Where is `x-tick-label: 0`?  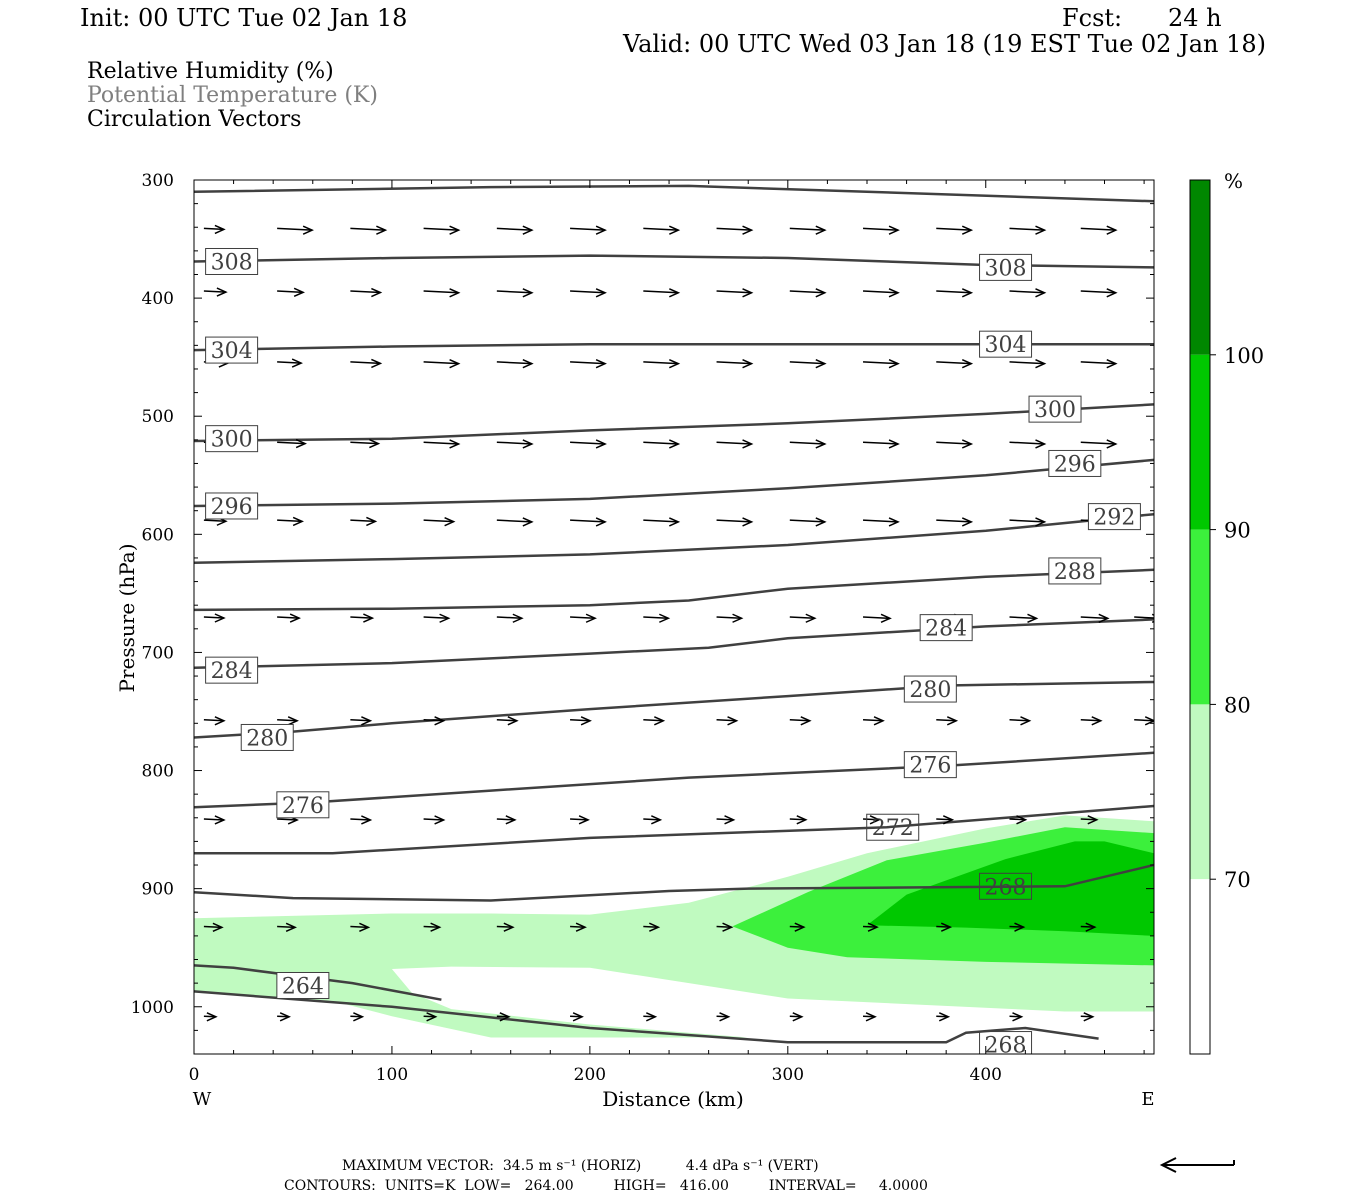 x-tick-label: 0 is located at coordinates (194, 1075).